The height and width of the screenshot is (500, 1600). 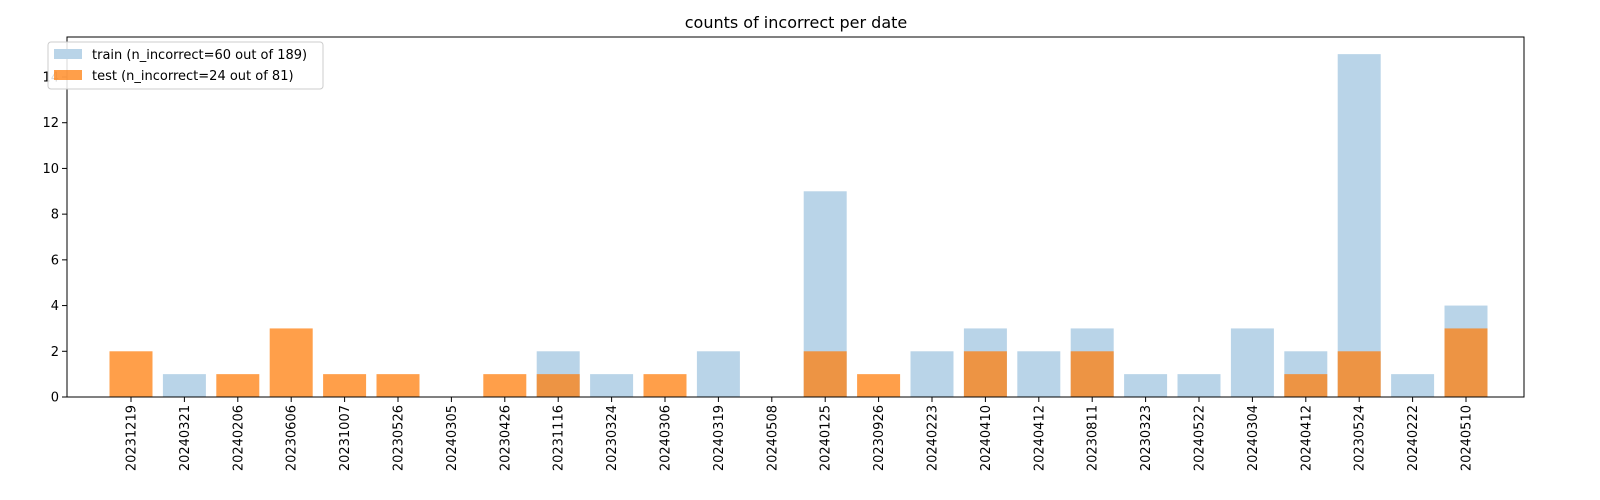 What do you see at coordinates (1360, 438) in the screenshot?
I see `x-tick-label: 20230524` at bounding box center [1360, 438].